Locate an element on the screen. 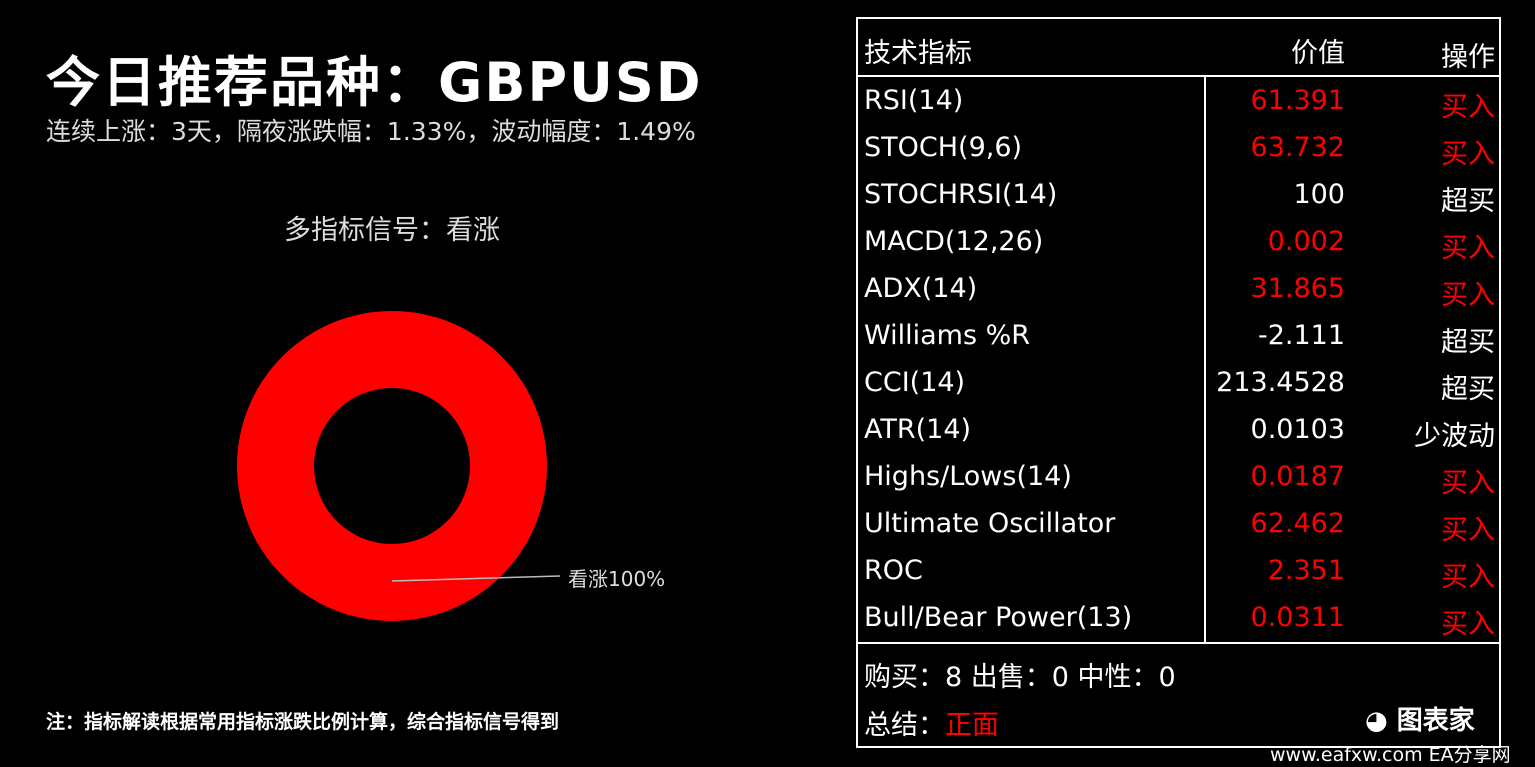 Image resolution: width=1535 pixels, height=767 pixels. table-row: ATR(14) 0.0103 少波动 is located at coordinates (1178, 429).